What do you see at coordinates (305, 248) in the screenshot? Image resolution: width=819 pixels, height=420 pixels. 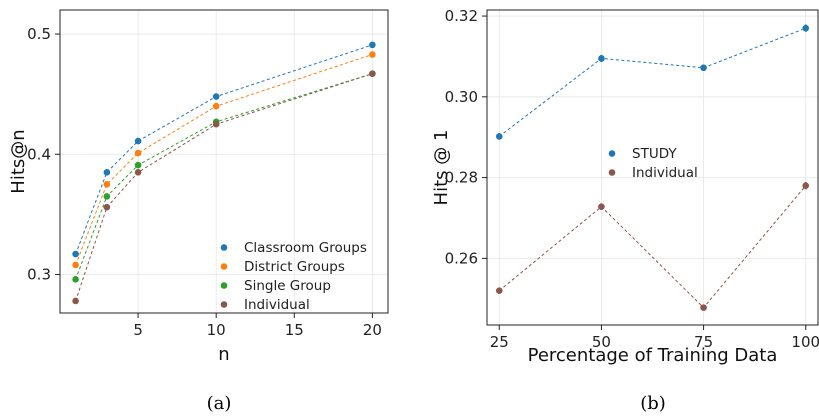 I see `legend-label: Classroom Groups` at bounding box center [305, 248].